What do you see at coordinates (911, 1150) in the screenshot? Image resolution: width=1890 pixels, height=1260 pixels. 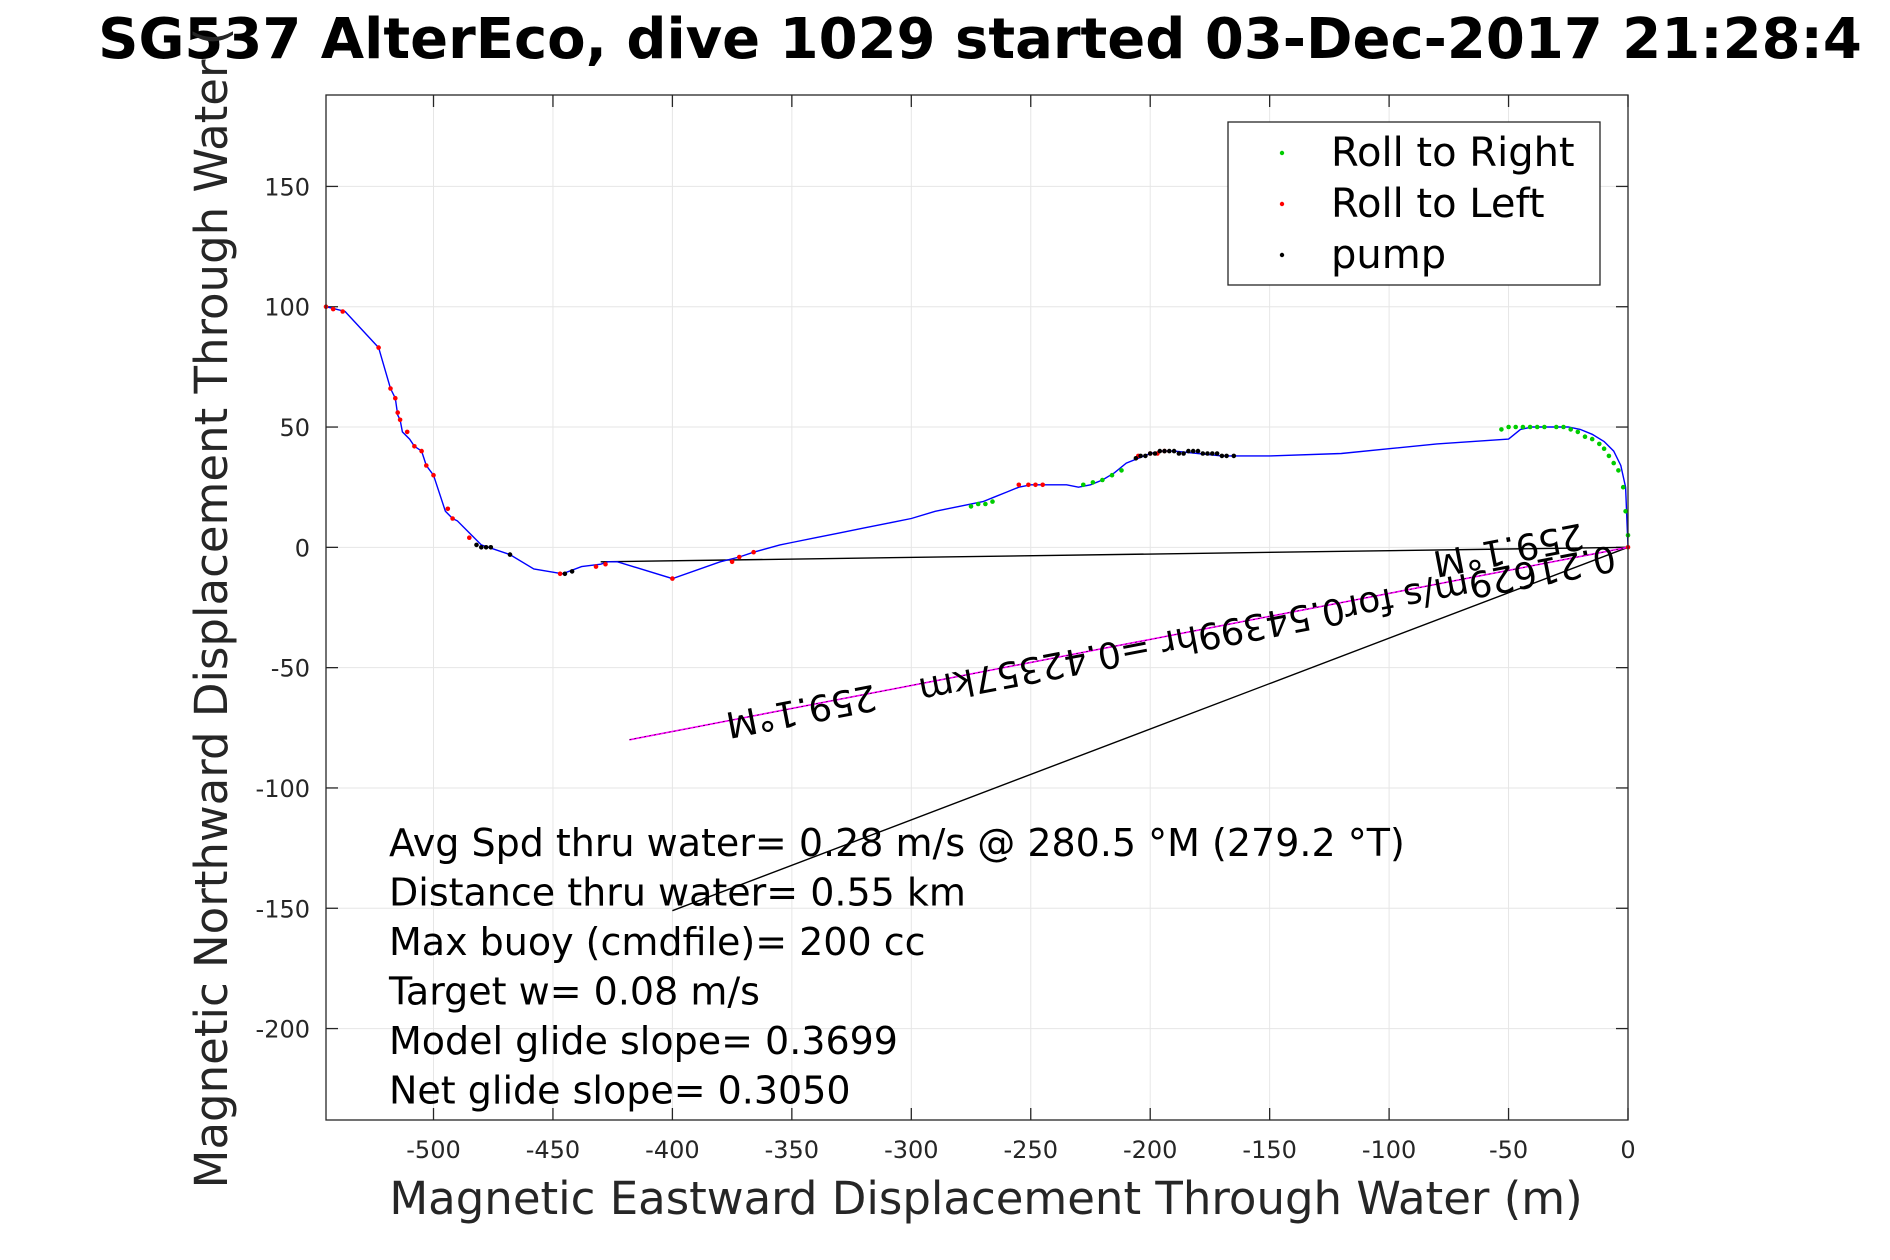 I see `x-tick-label: -300` at bounding box center [911, 1150].